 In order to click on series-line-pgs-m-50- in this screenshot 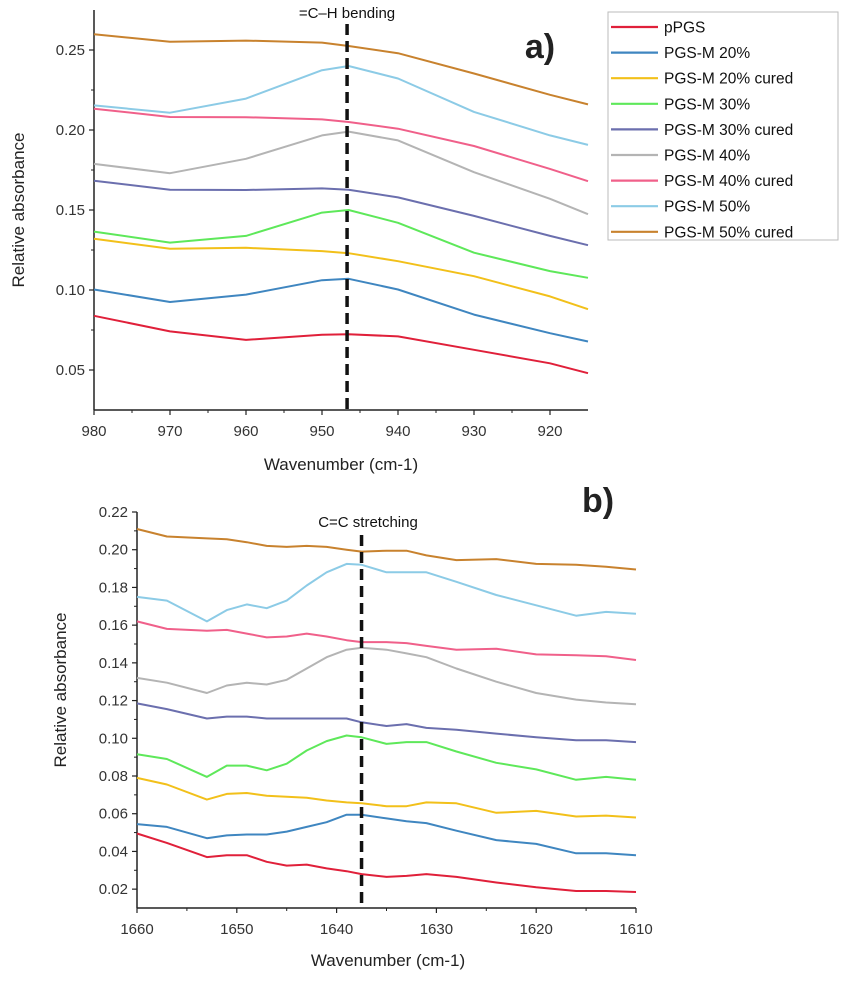, I will do `click(386, 592)`.